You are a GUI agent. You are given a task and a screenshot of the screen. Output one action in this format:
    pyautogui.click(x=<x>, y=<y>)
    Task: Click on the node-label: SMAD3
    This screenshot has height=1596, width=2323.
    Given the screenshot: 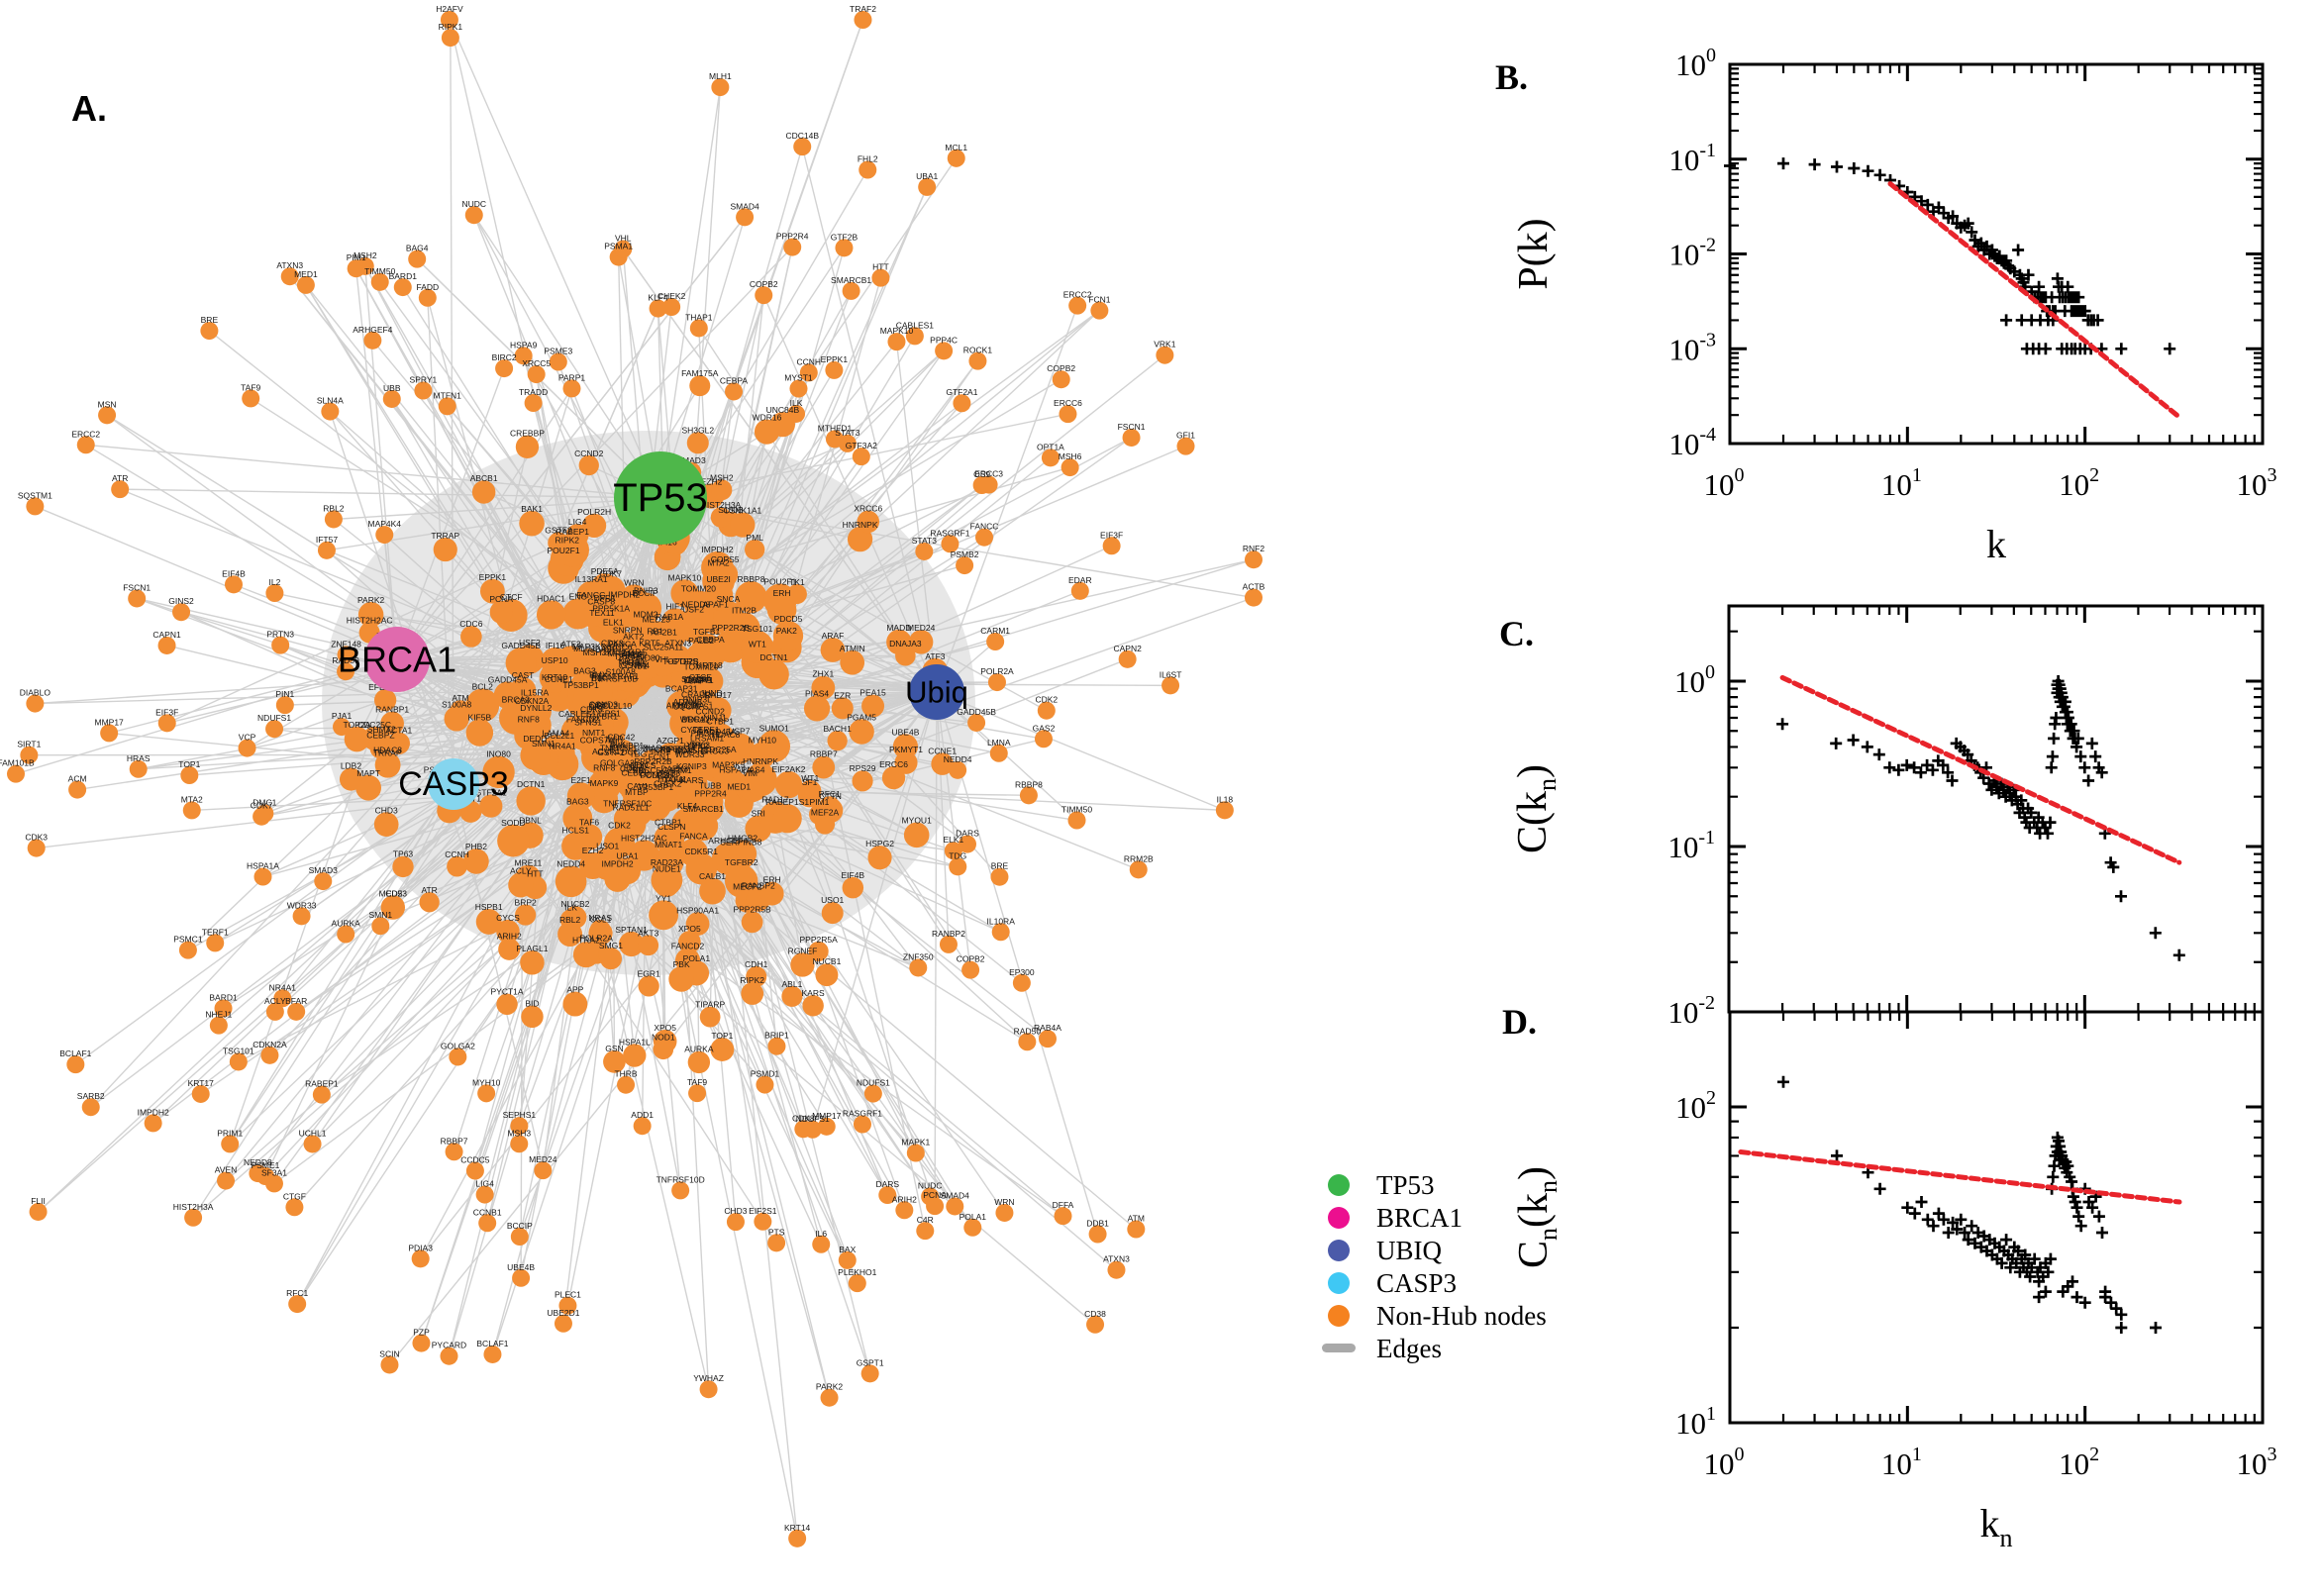 What is the action you would take?
    pyautogui.click(x=691, y=460)
    